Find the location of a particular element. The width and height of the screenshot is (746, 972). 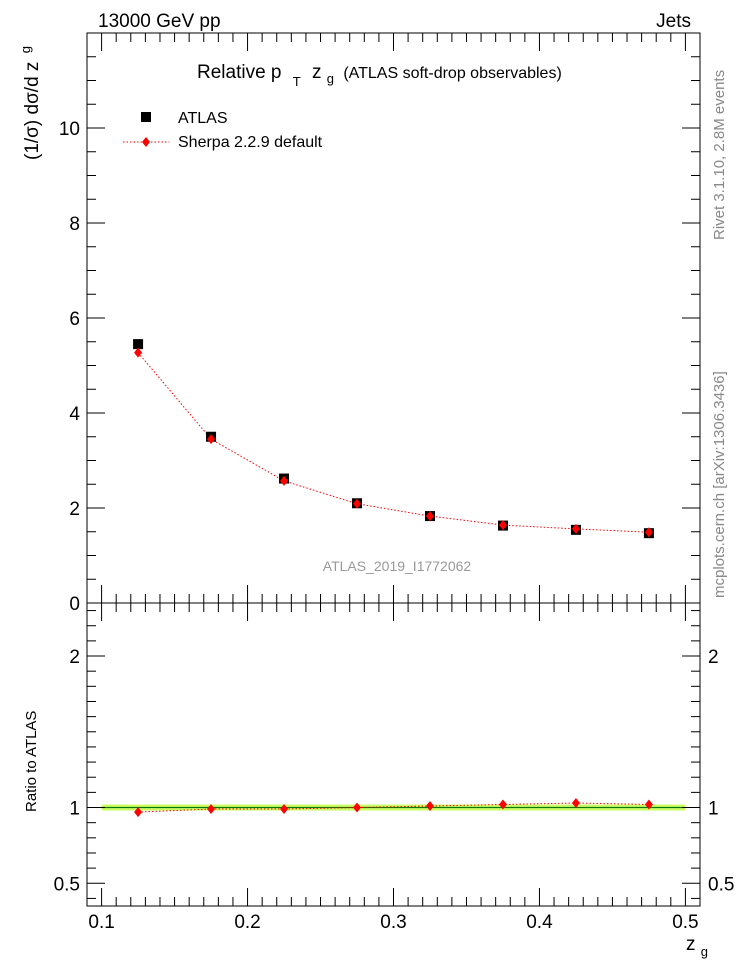

title-main: Relative p is located at coordinates (239, 72).